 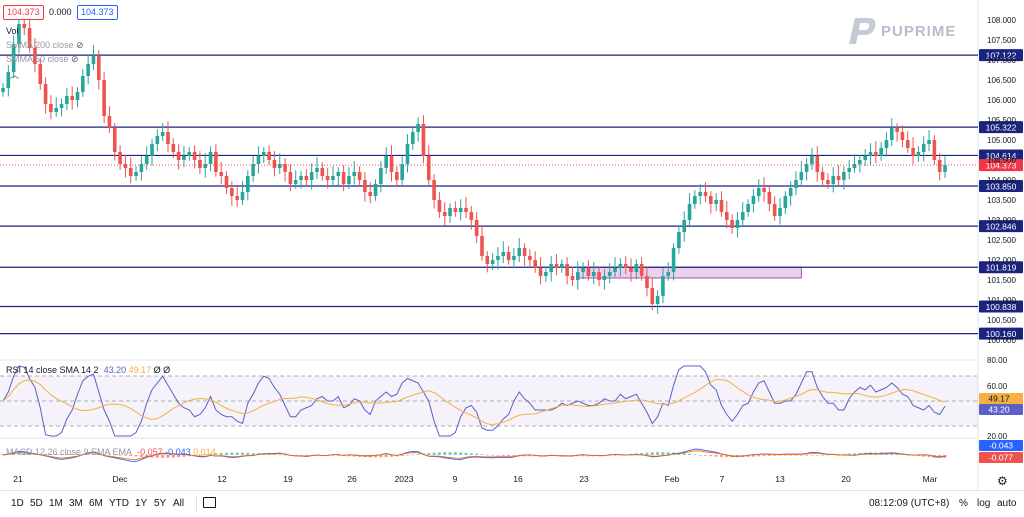 I want to click on level-label: 101.819, so click(x=1001, y=268).